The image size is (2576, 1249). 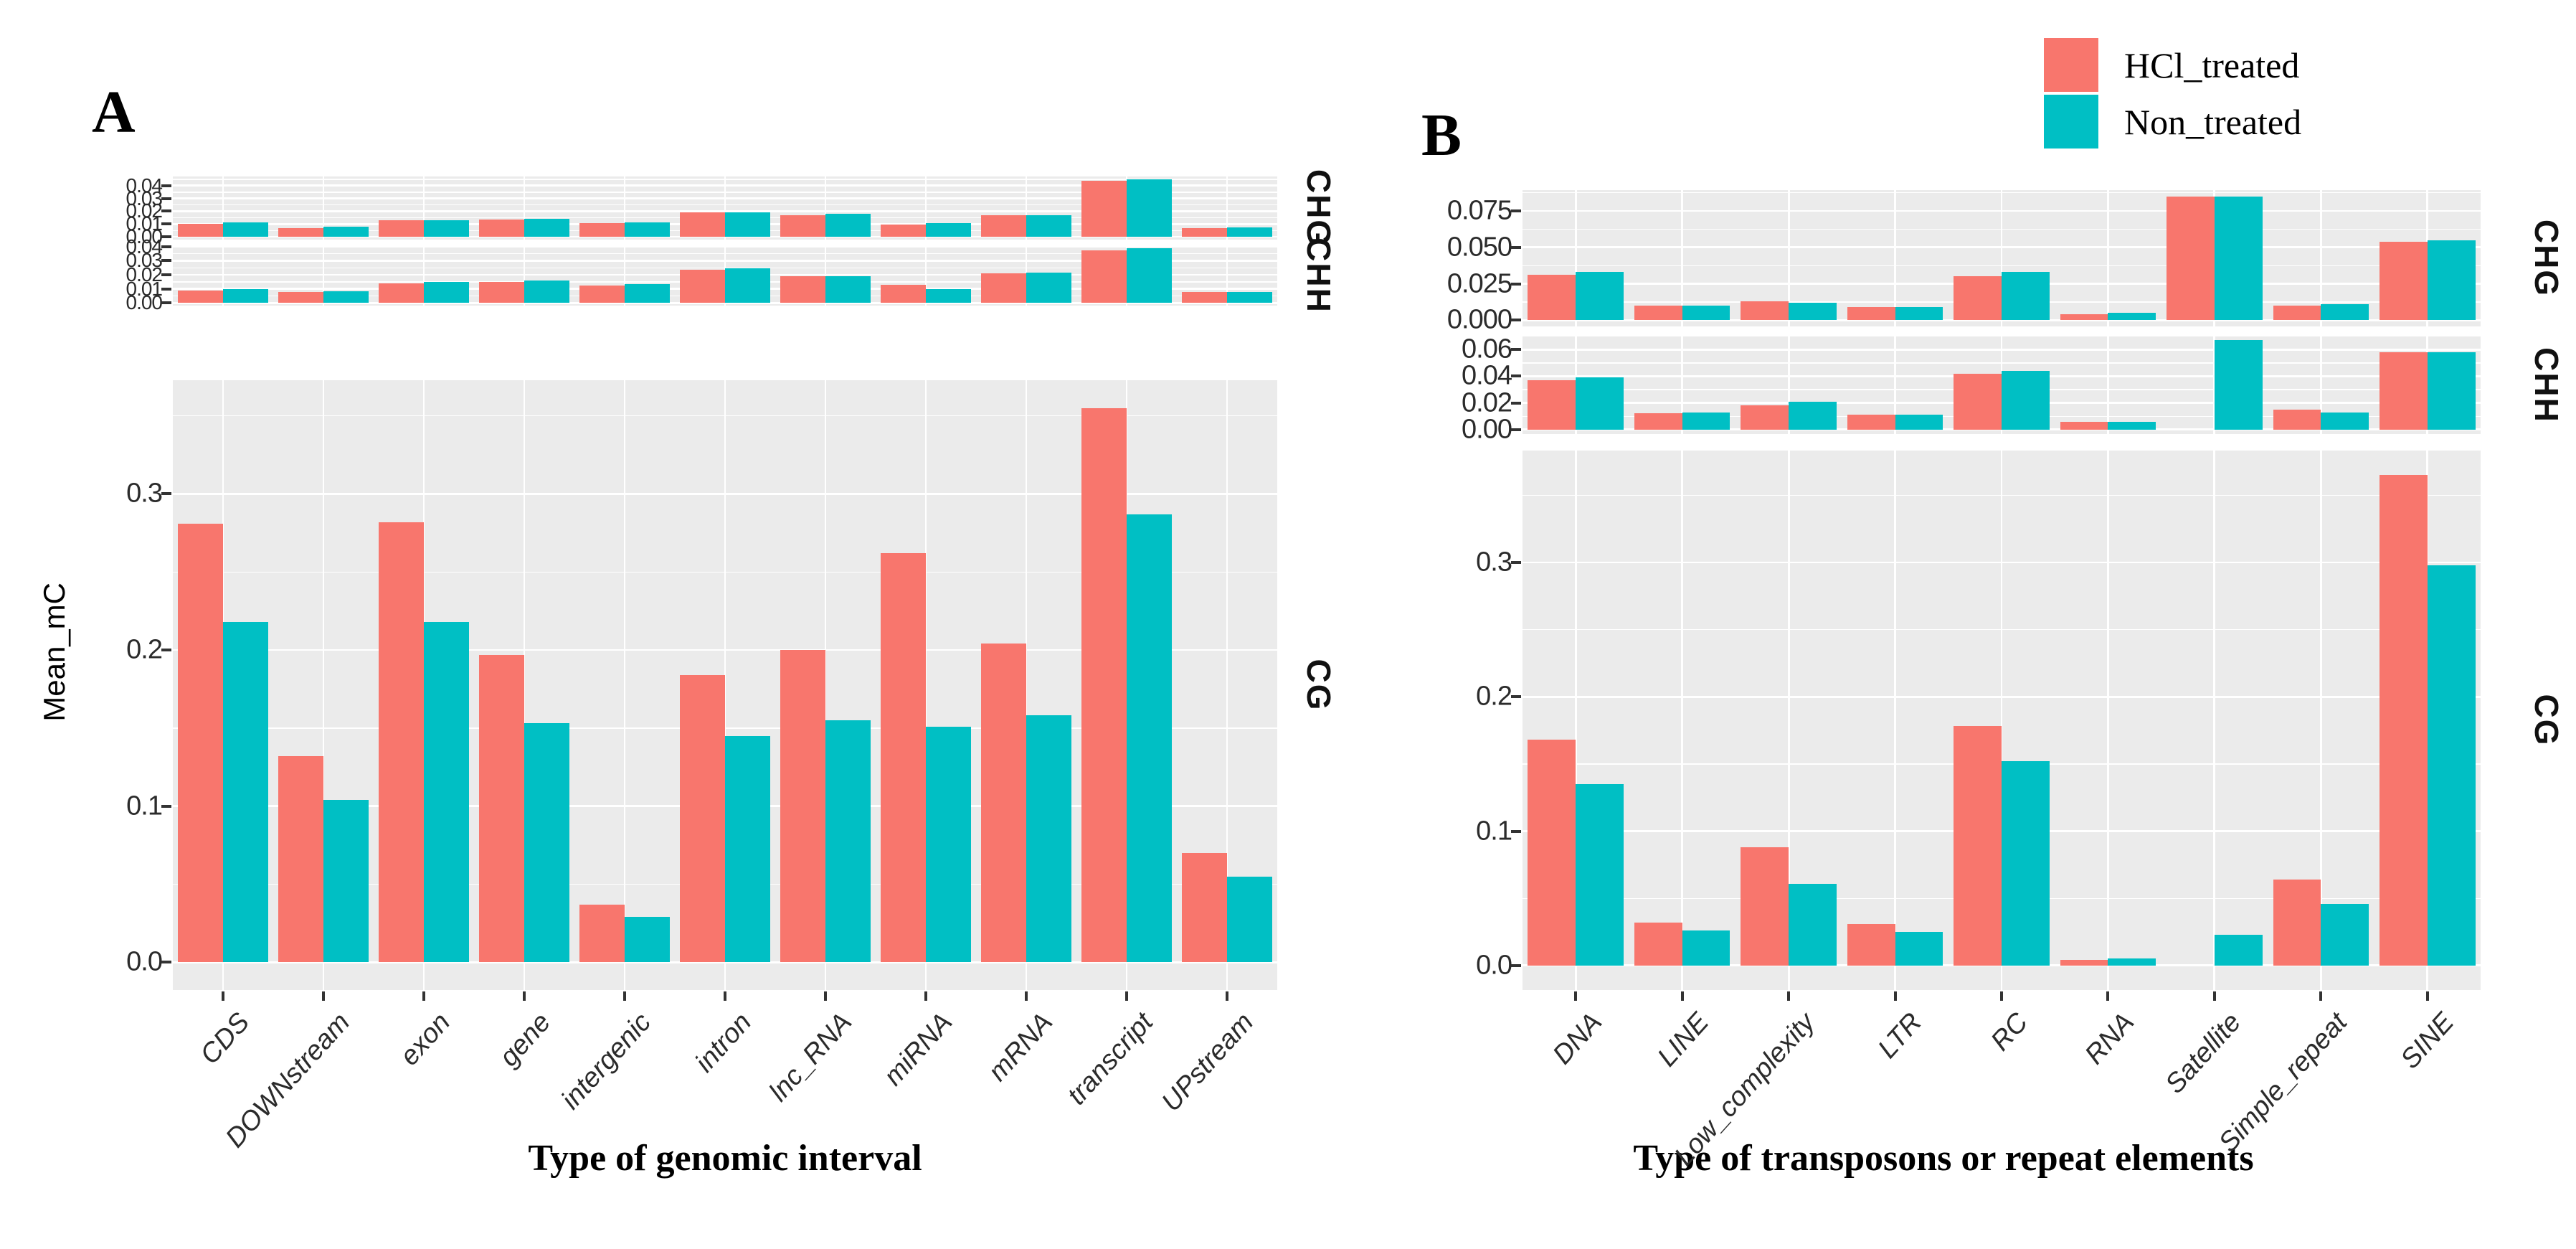 What do you see at coordinates (1600, 403) in the screenshot?
I see `bar-Non_treated-DNA` at bounding box center [1600, 403].